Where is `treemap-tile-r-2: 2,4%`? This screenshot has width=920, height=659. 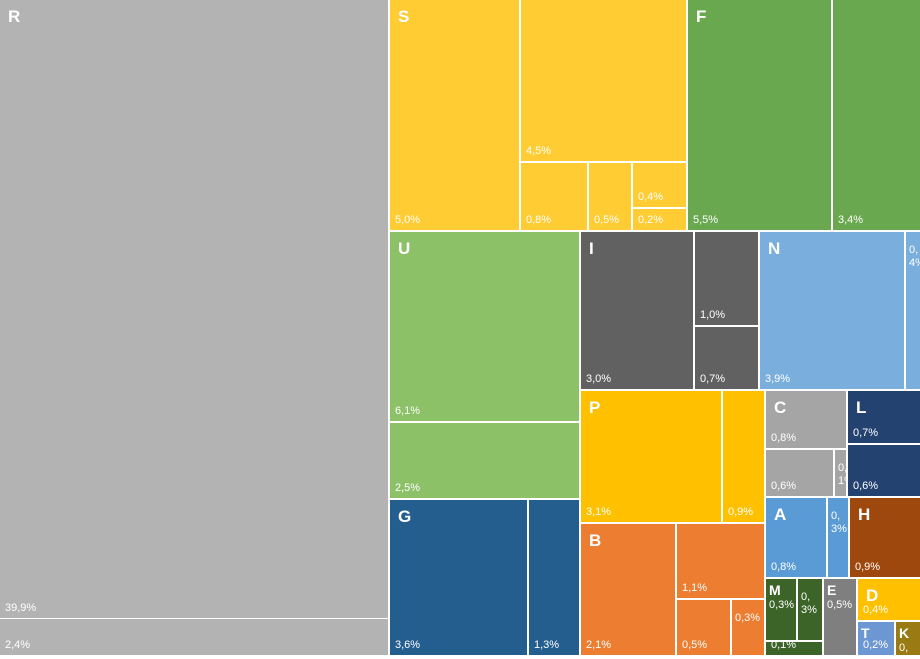
treemap-tile-r-2: 2,4% is located at coordinates (194, 637).